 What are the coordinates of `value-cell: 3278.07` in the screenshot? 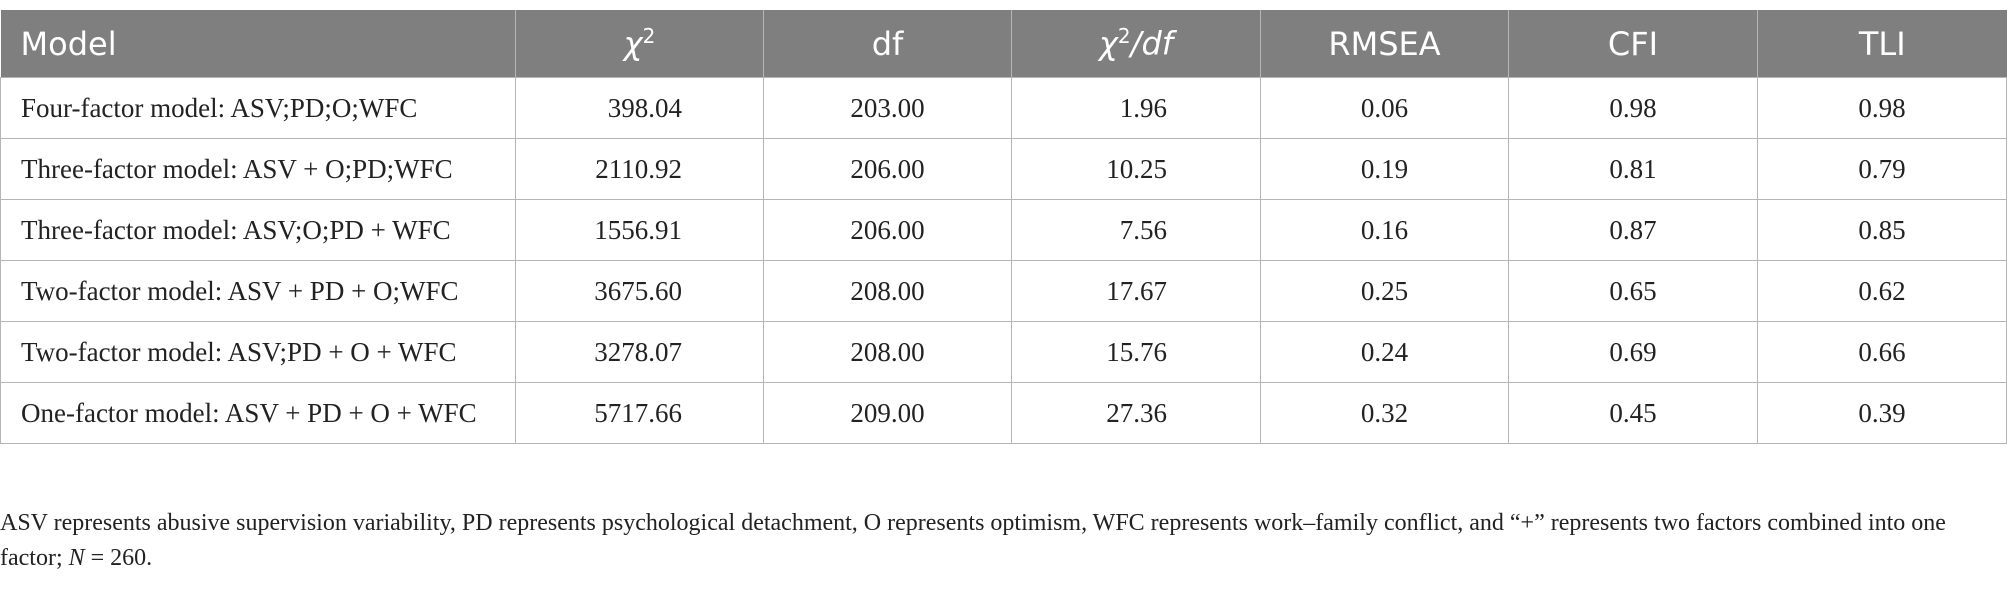 It's located at (639, 352).